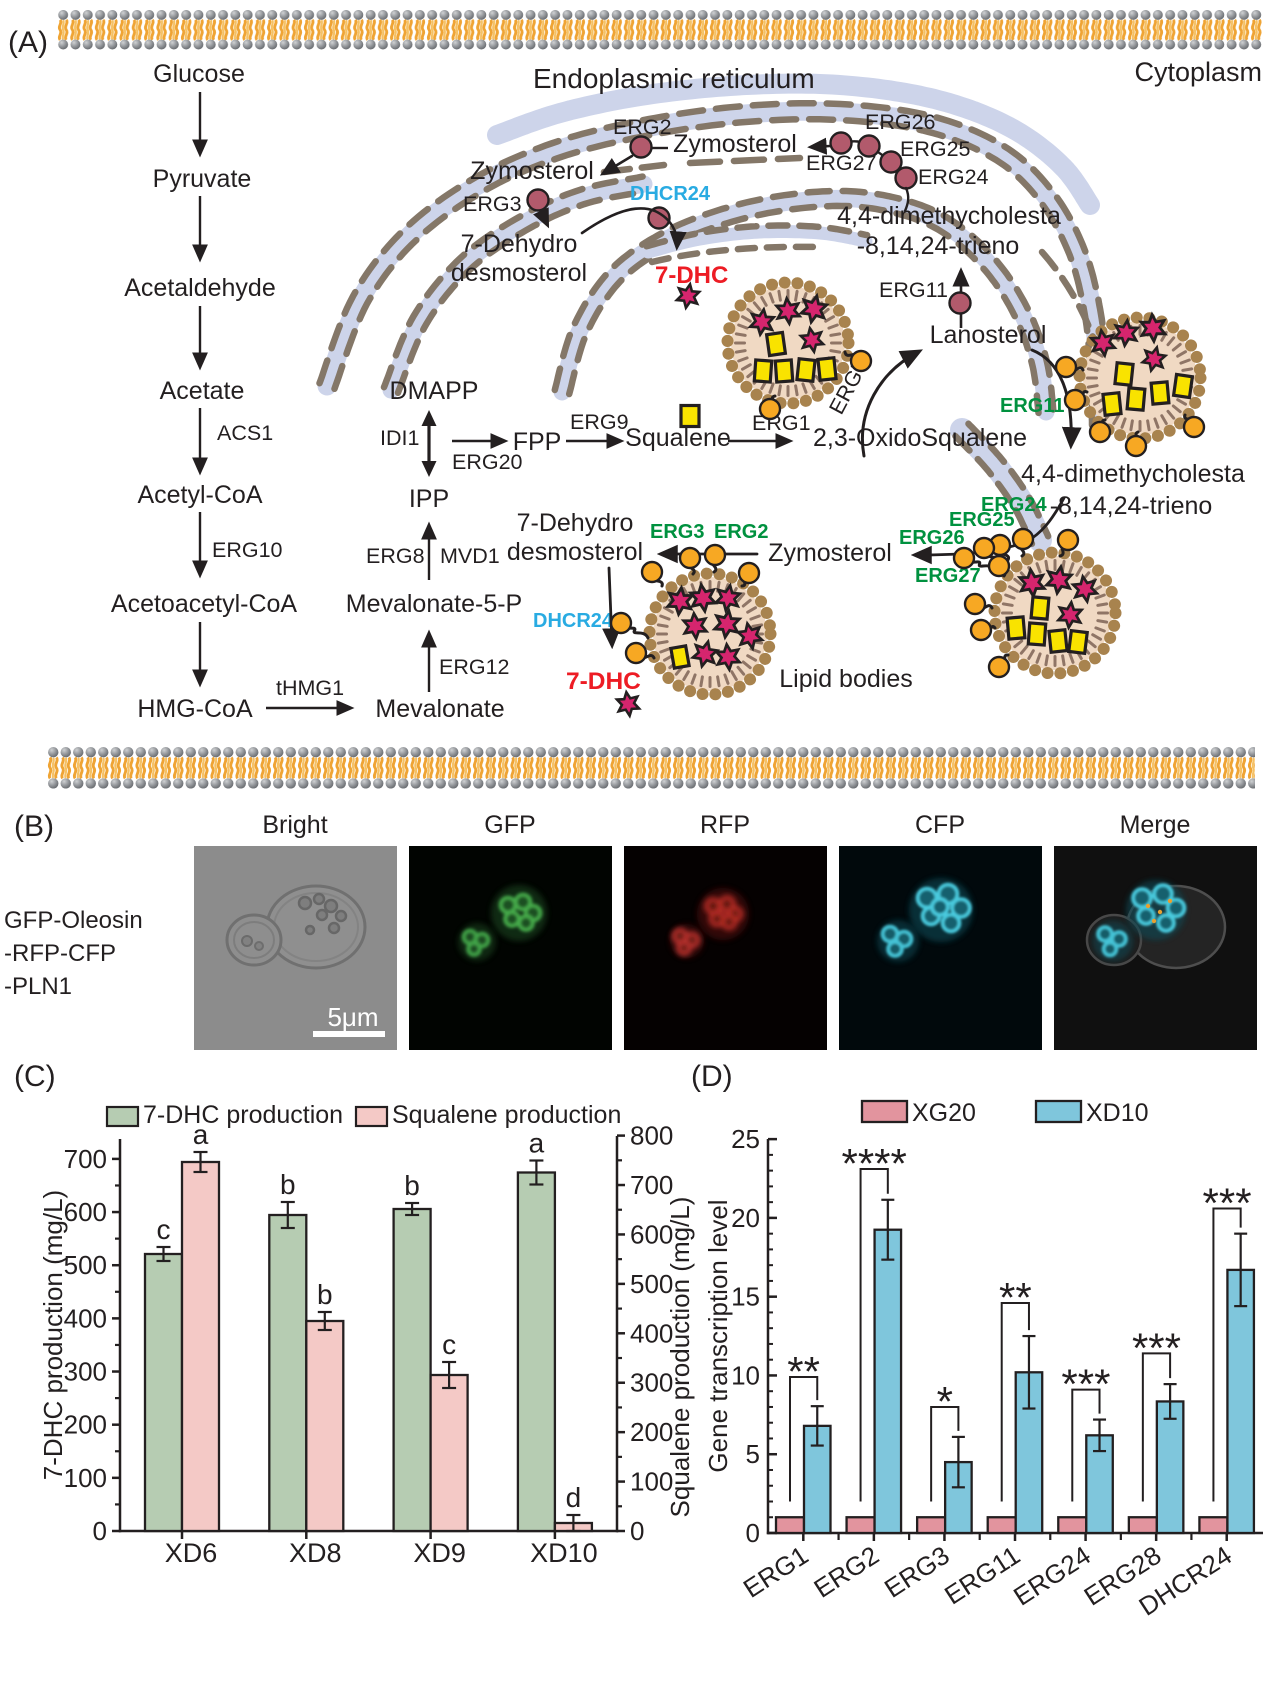 The height and width of the screenshot is (1686, 1270). I want to click on svg-text: 700, so click(85, 1159).